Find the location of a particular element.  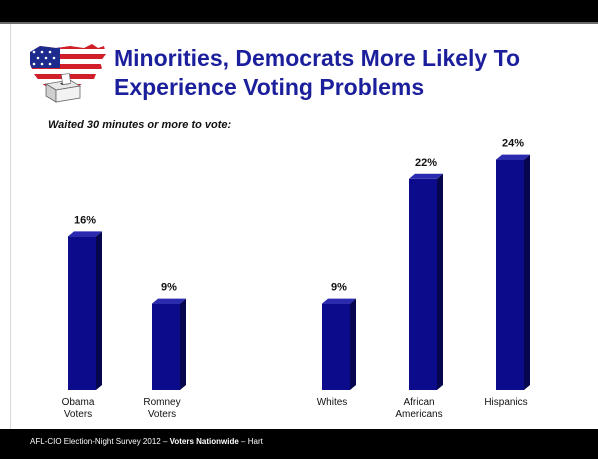

footer-bar is located at coordinates (299, 444).